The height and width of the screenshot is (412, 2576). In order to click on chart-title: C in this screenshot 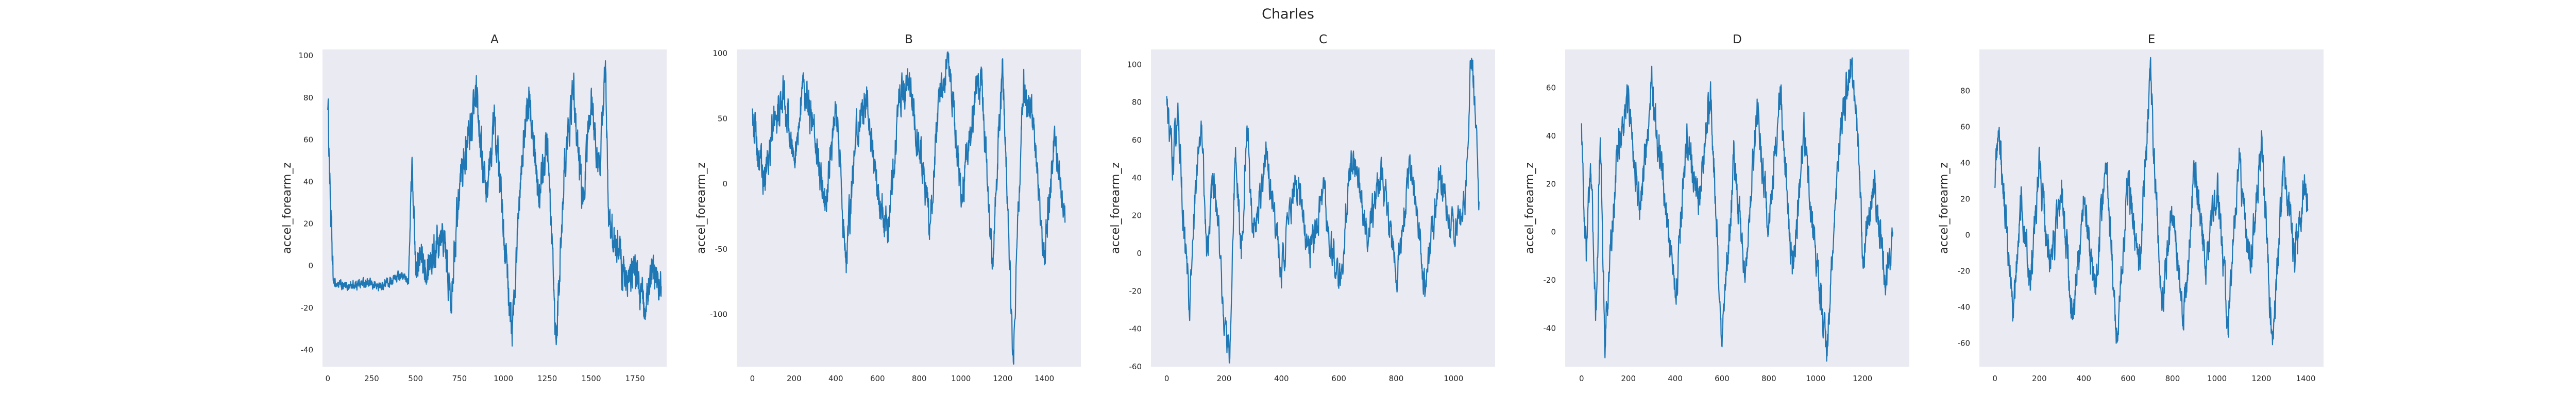, I will do `click(1323, 39)`.